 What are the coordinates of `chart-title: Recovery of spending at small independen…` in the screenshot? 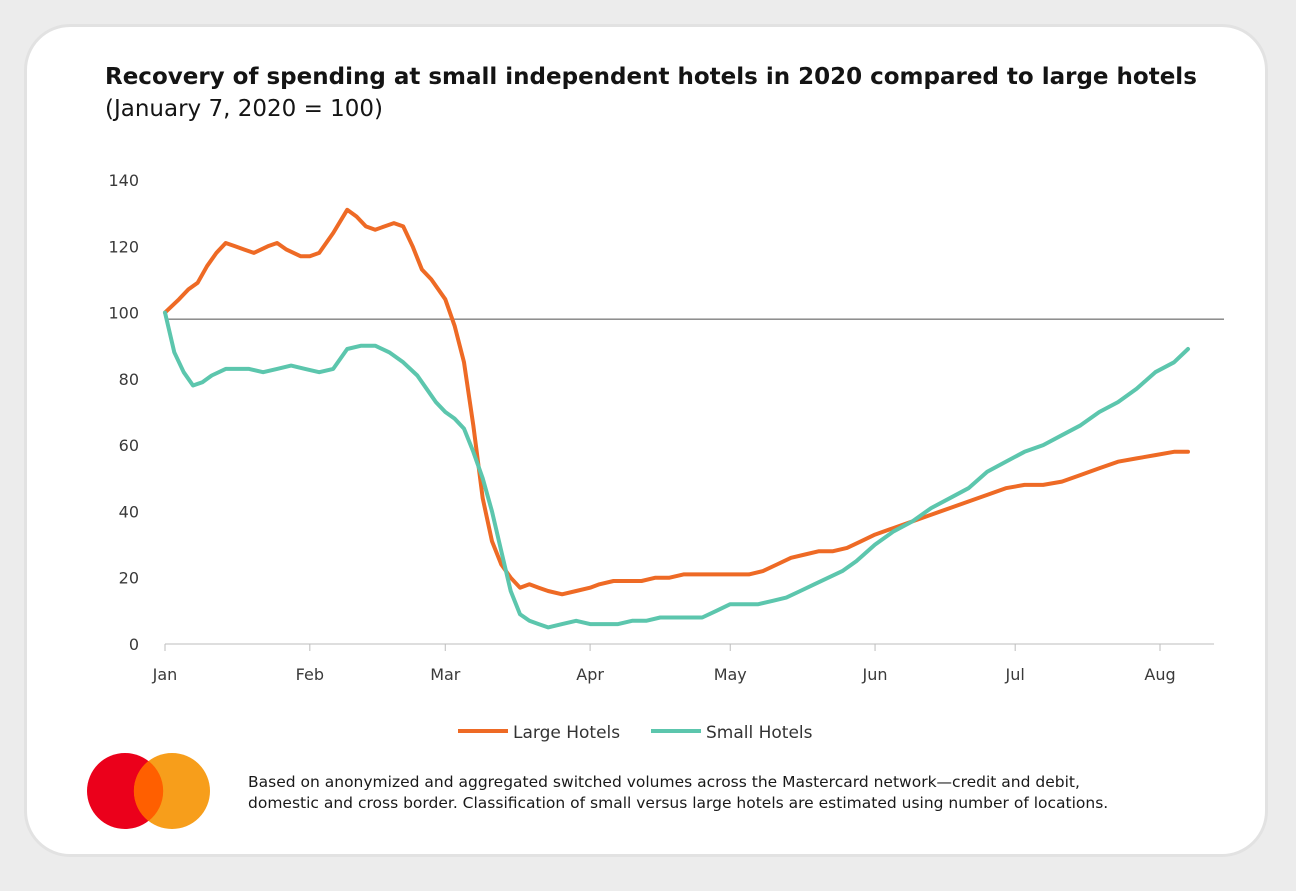 It's located at (651, 77).